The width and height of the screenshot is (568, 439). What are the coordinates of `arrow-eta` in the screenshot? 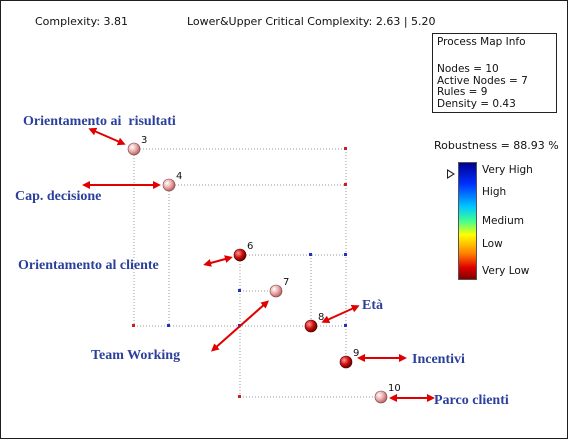 It's located at (340, 314).